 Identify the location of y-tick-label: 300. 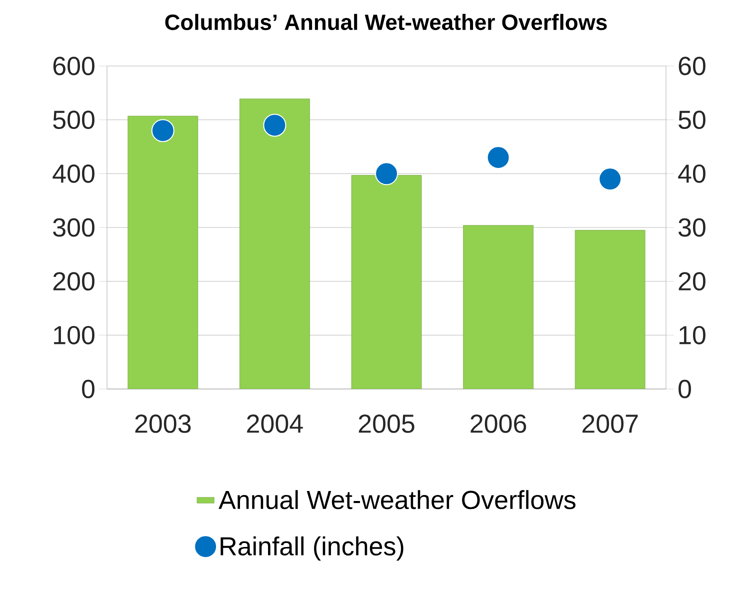
(73, 227).